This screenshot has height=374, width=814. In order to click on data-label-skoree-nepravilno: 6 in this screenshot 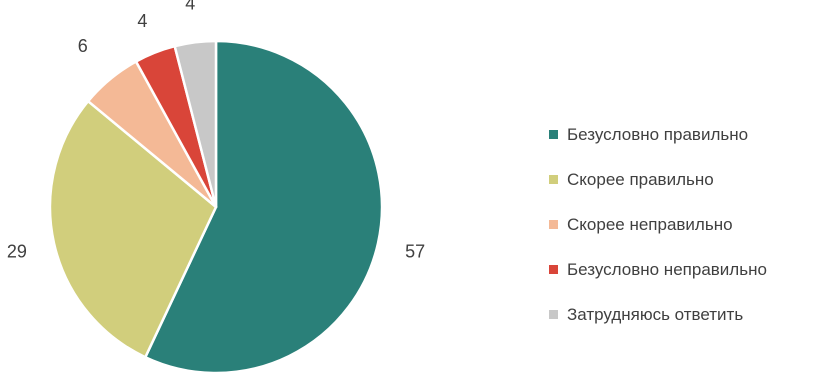, I will do `click(83, 46)`.